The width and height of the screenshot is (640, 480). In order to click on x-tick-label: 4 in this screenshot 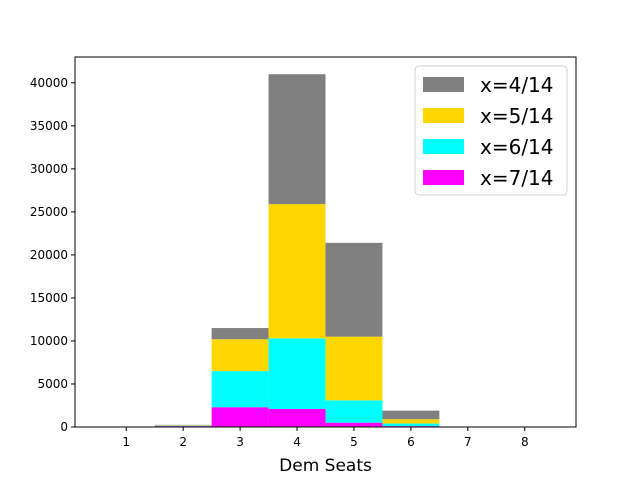, I will do `click(297, 442)`.